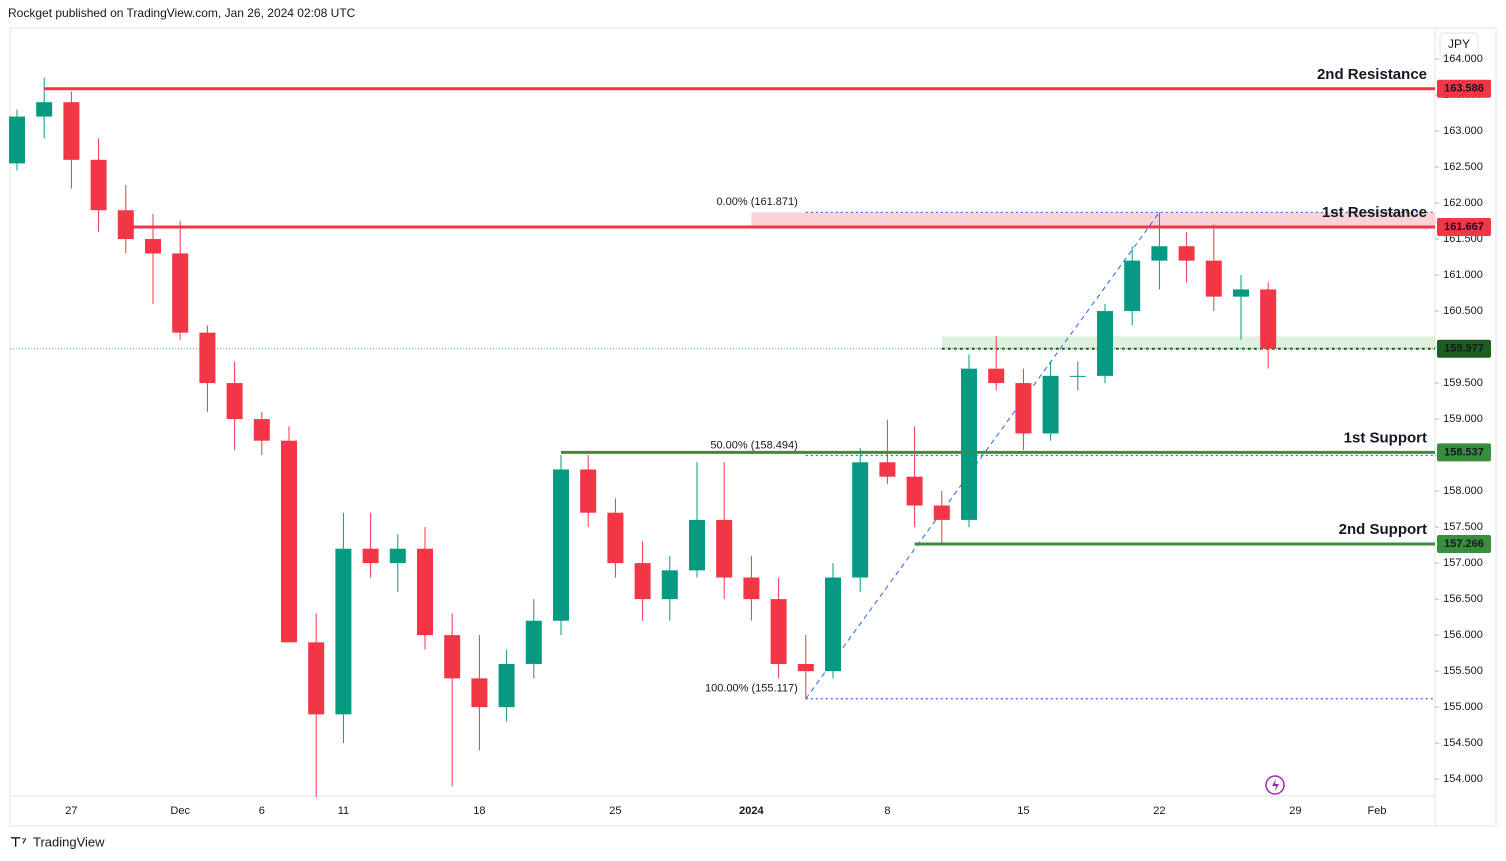 The image size is (1506, 861). I want to click on x-tick-label: 8, so click(887, 811).